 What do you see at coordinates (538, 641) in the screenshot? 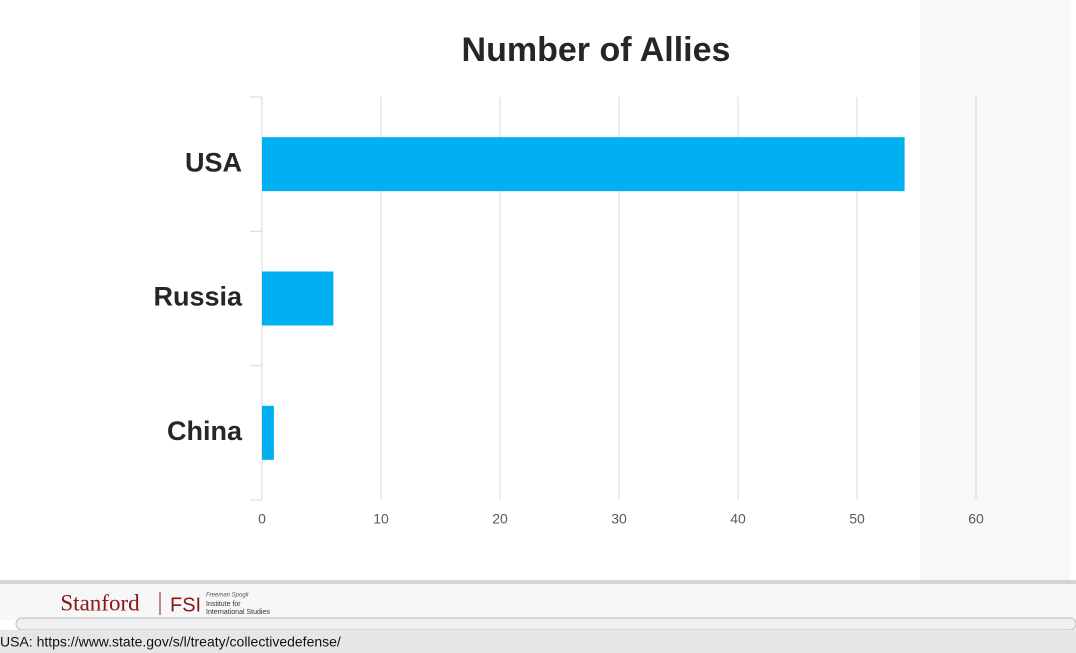
I see `status-bar` at bounding box center [538, 641].